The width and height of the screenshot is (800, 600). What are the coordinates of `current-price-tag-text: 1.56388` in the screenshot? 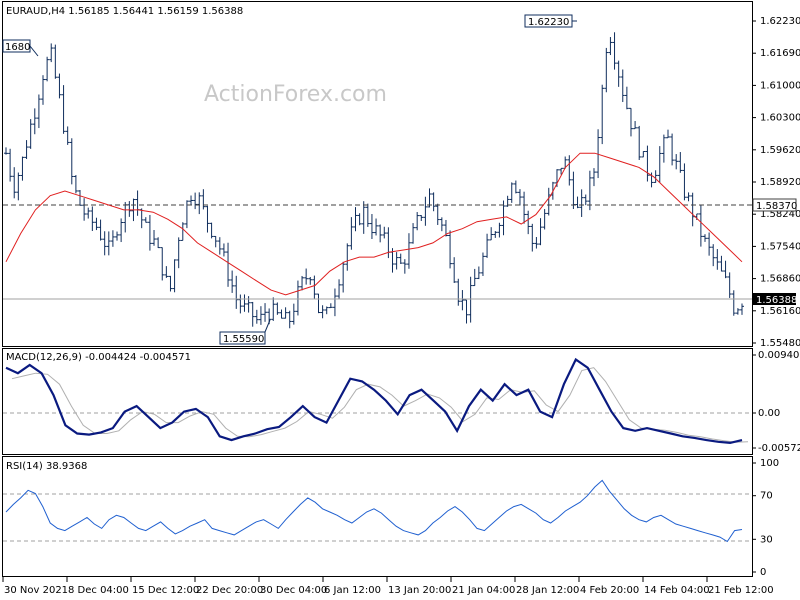 It's located at (776, 300).